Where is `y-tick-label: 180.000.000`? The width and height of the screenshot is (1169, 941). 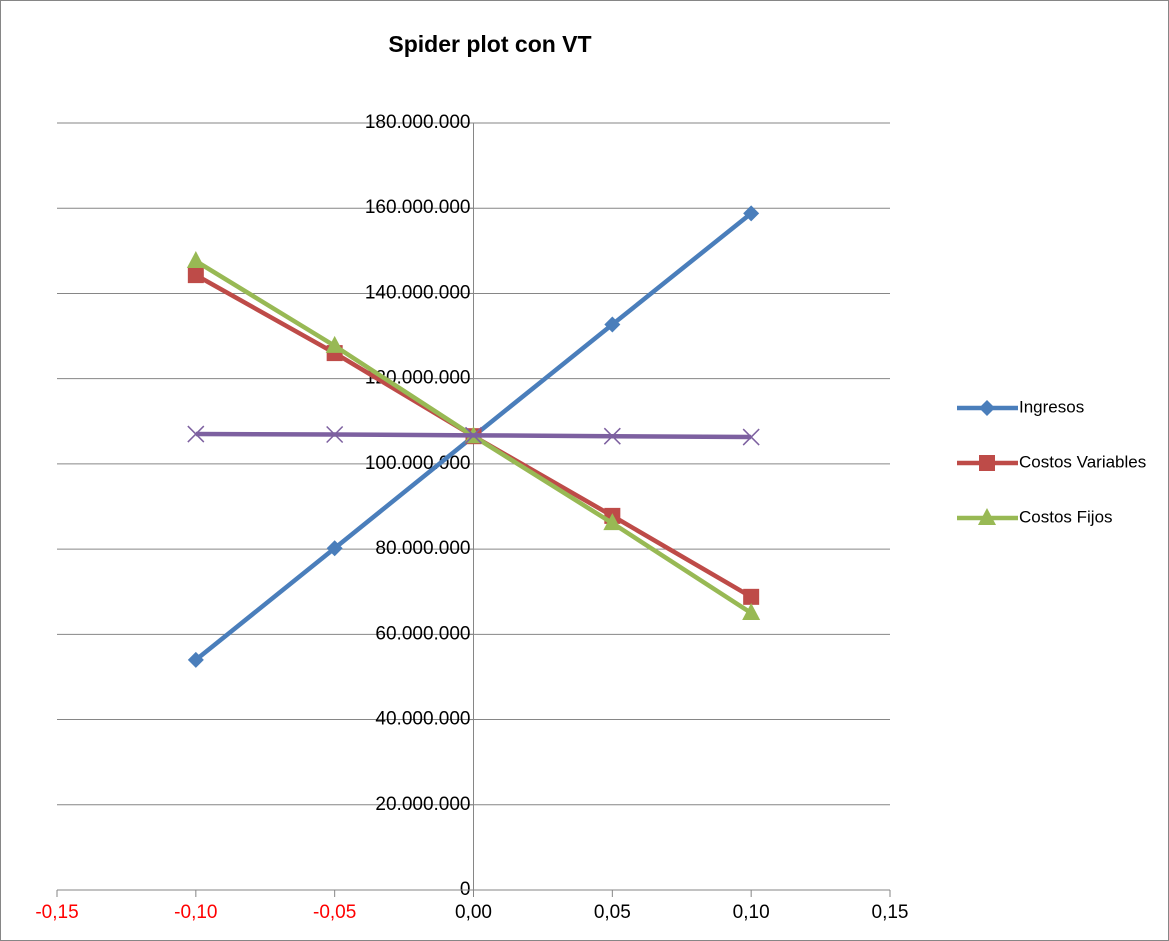 y-tick-label: 180.000.000 is located at coordinates (418, 122).